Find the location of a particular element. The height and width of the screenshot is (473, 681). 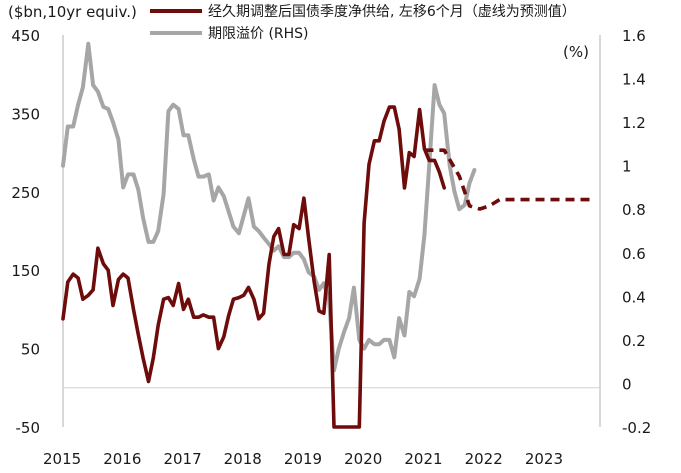

y-right-tick-label: 0.2 is located at coordinates (634, 341).